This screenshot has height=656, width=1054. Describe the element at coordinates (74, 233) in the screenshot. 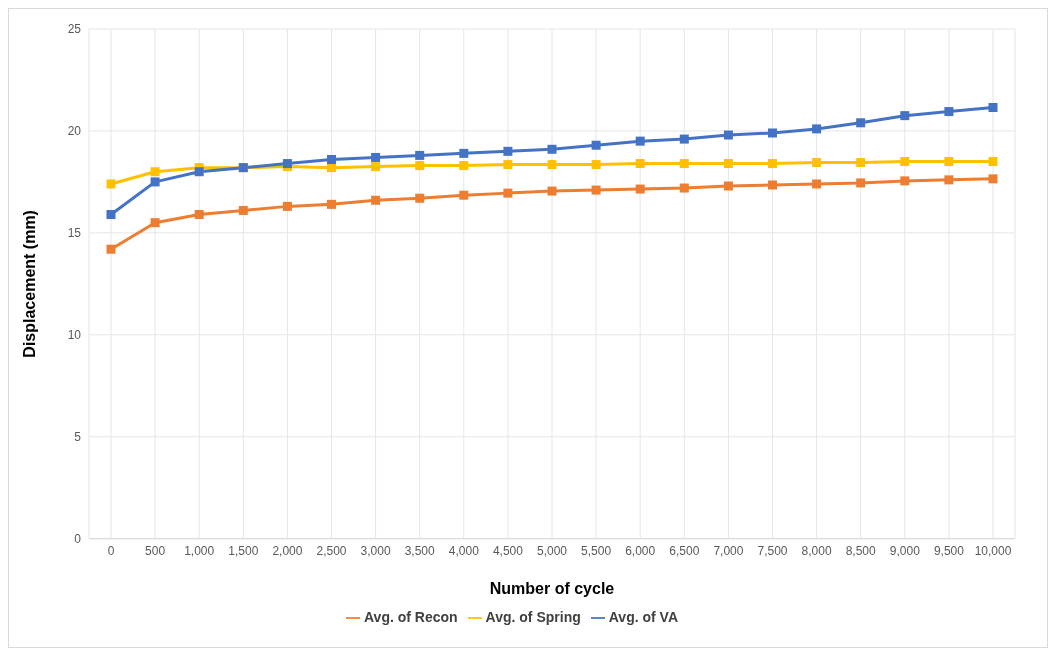

I see `y-tick-label: 15` at that location.